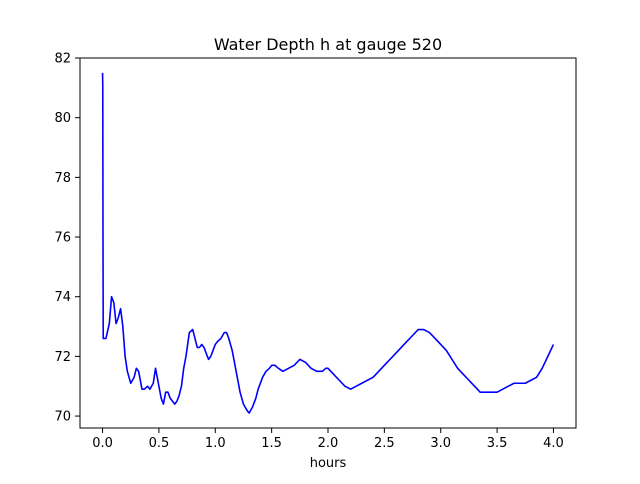 This screenshot has width=640, height=484. I want to click on y-axis: 70 72 74 76 78 80 82, so click(67, 238).